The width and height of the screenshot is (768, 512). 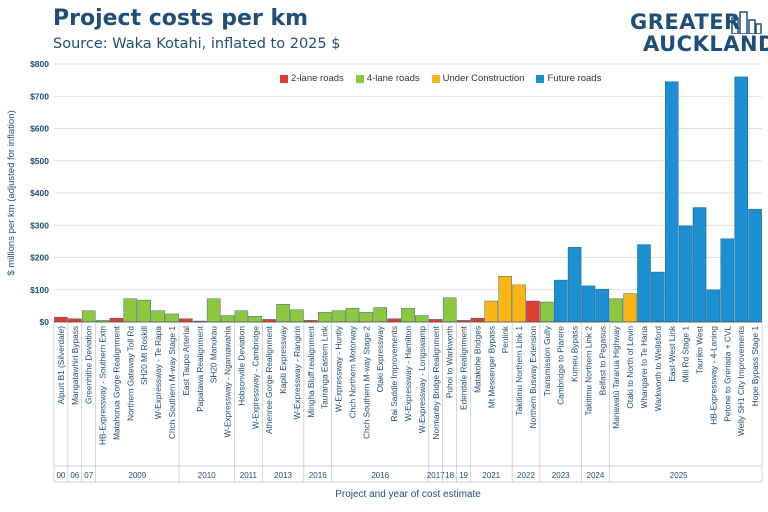 I want to click on year-group-label: 2022, so click(x=526, y=475).